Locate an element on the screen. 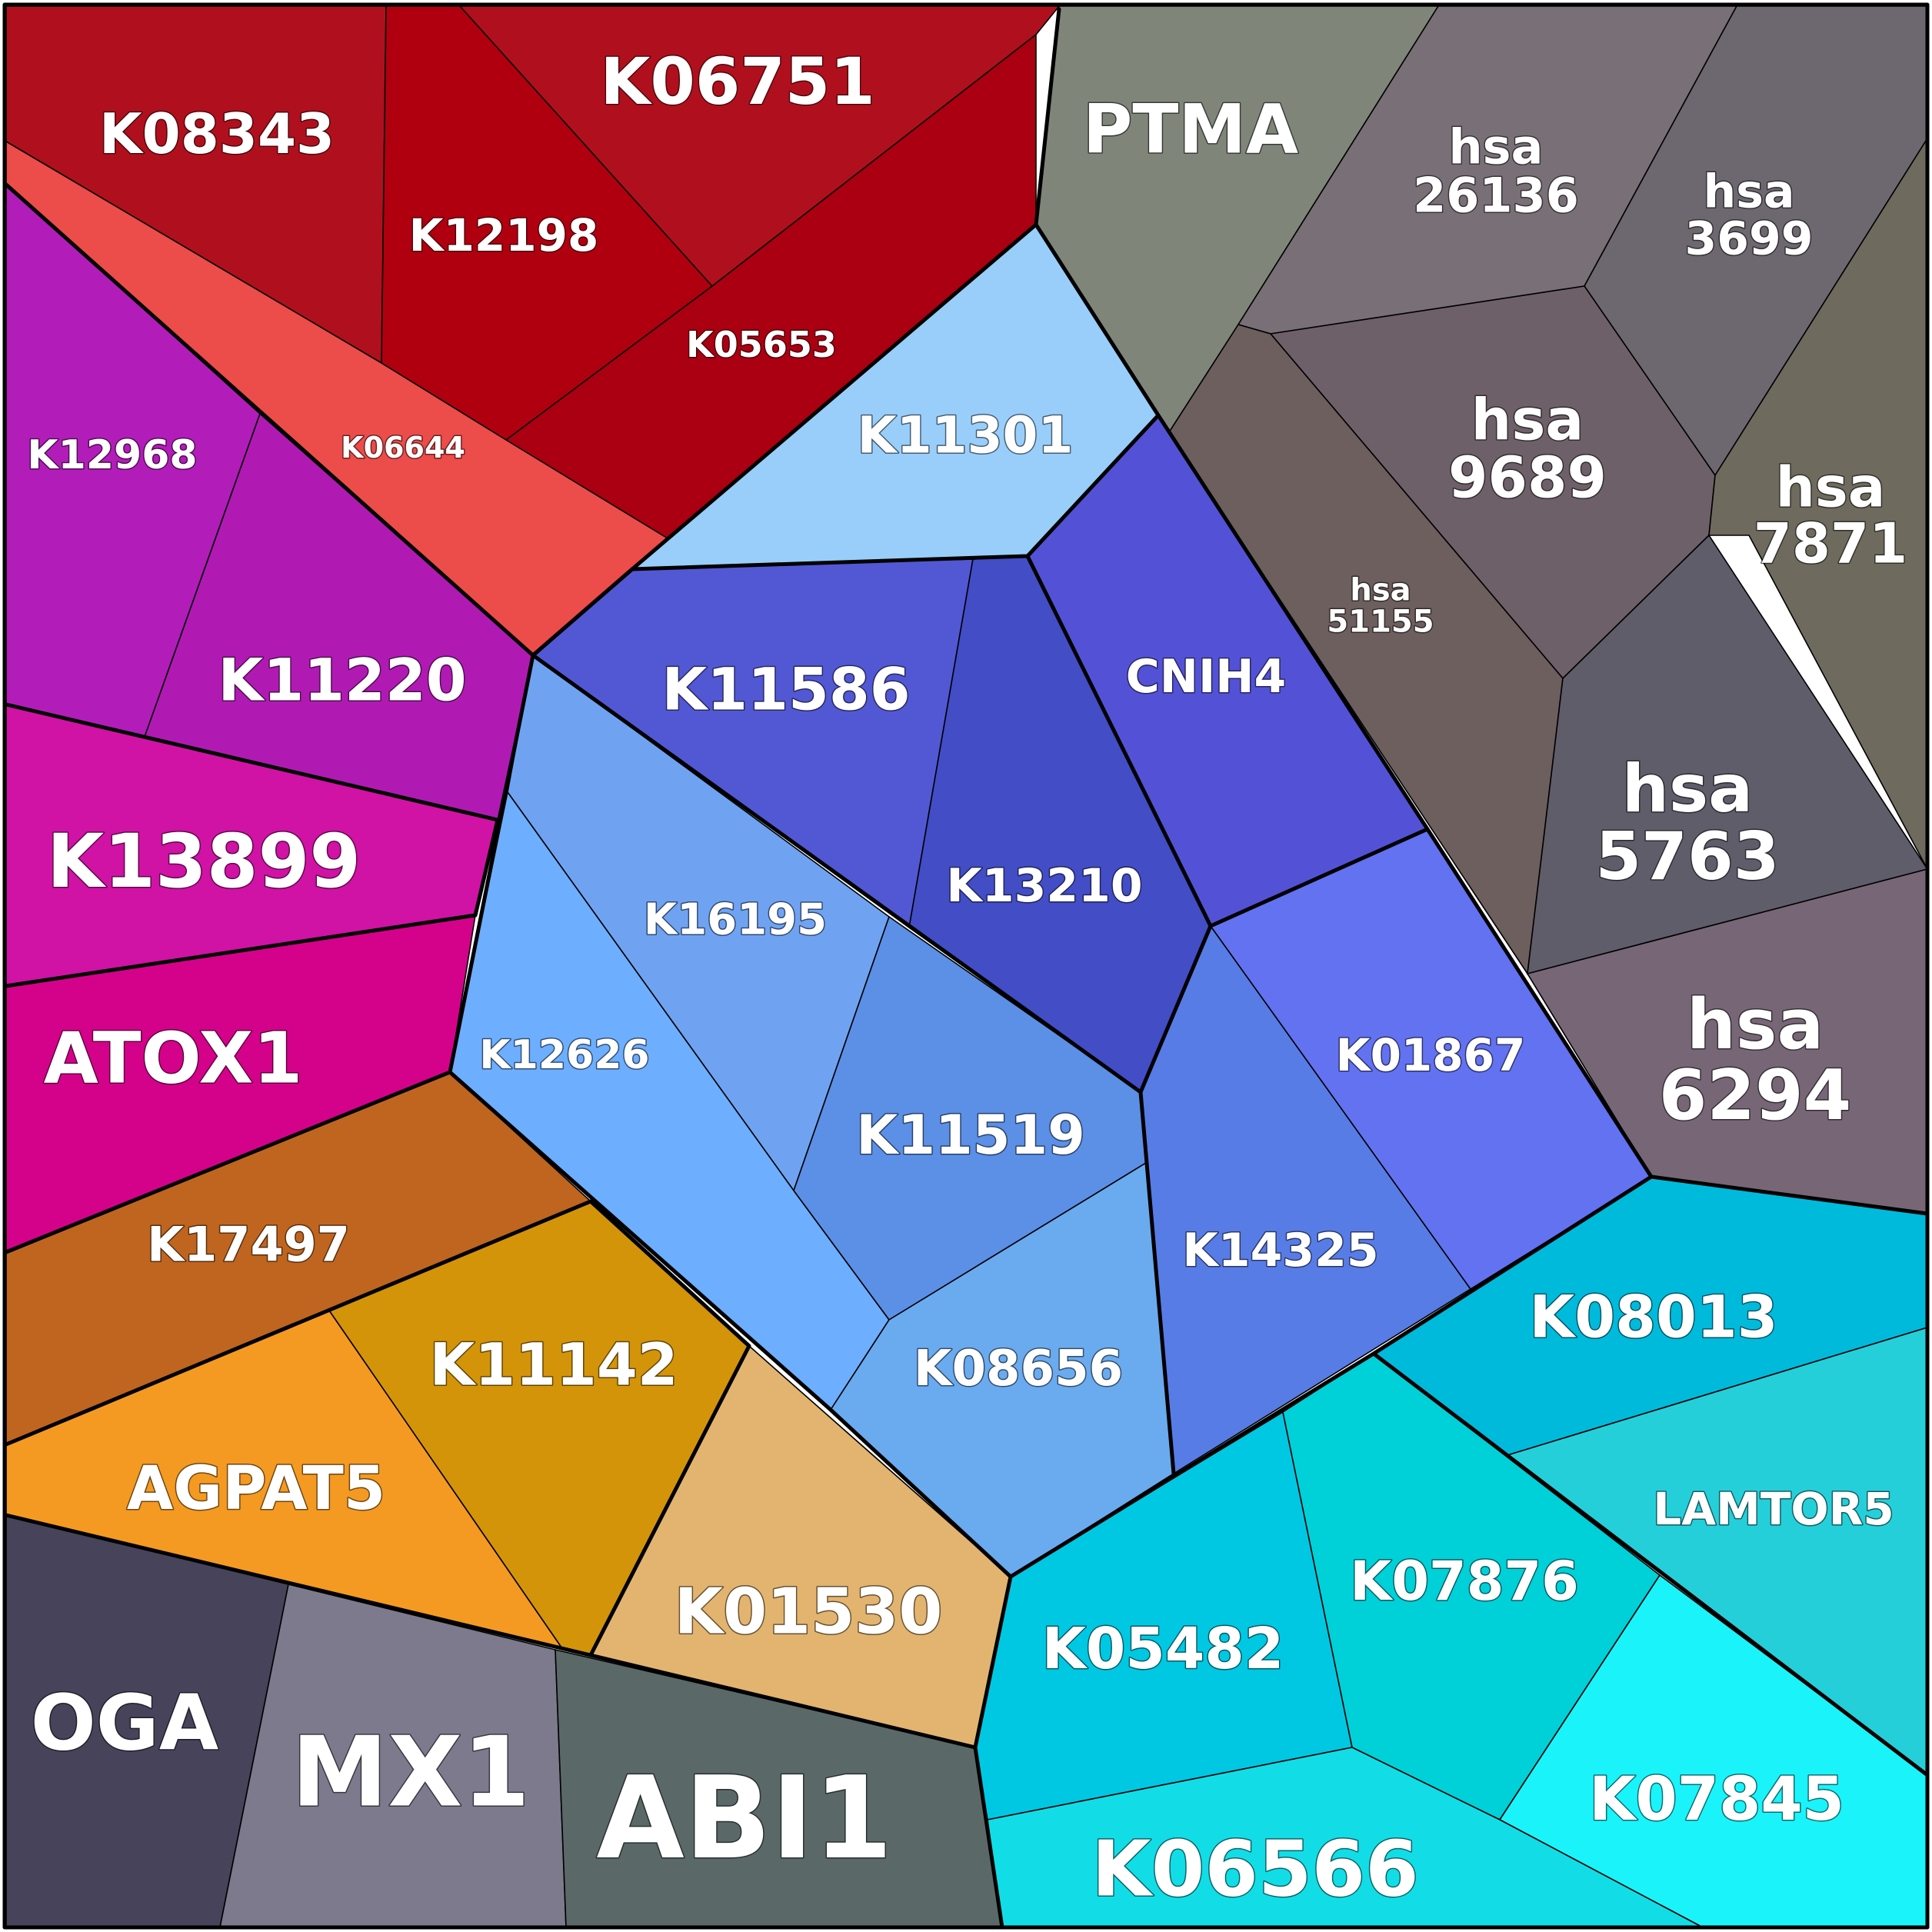 This screenshot has width=1932, height=1932. label-hsa-3699: hsa 3699 is located at coordinates (1749, 215).